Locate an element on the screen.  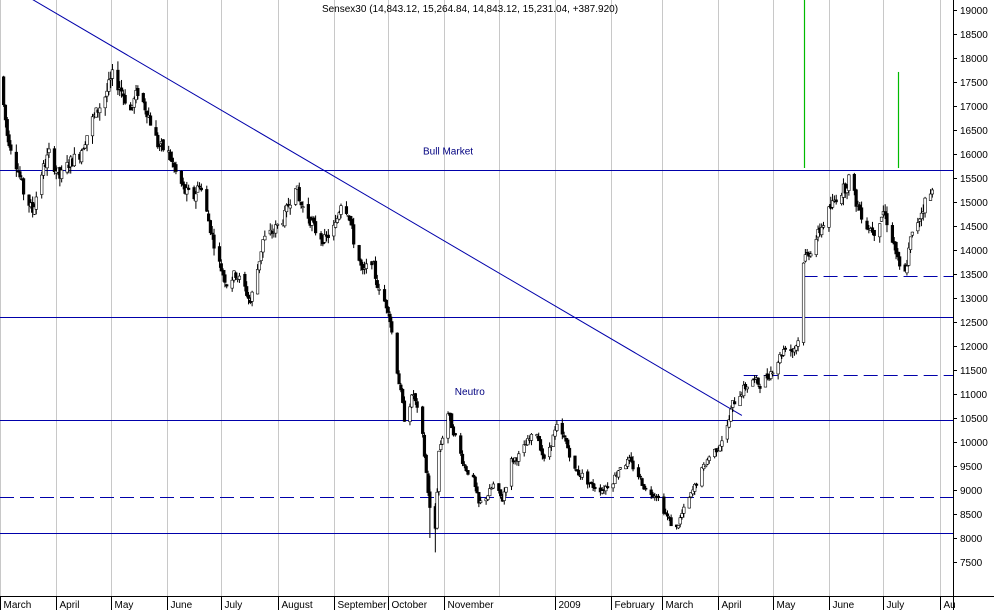
y-tick-label: 18500 is located at coordinates (974, 35).